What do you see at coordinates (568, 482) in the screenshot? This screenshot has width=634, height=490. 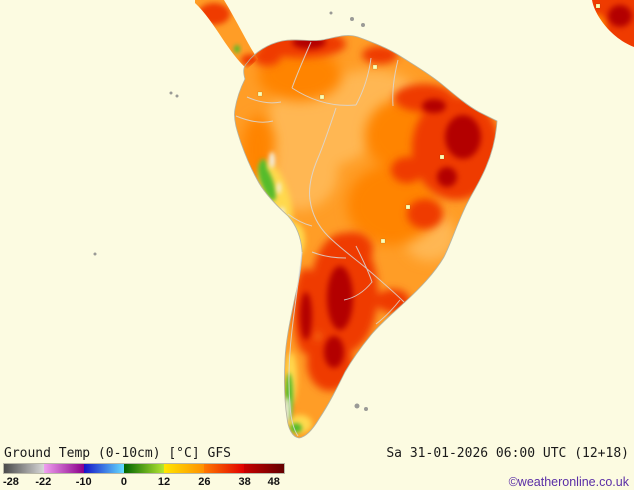 I see `copyright-link: ©weatheronline.co.uk` at bounding box center [568, 482].